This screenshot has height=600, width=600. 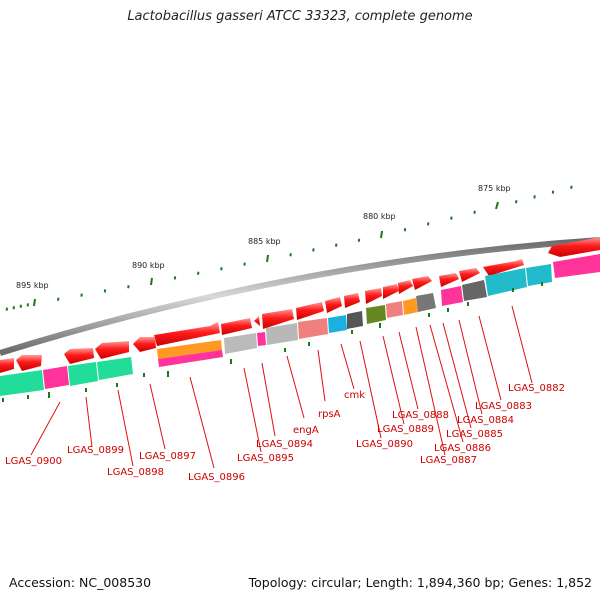 What do you see at coordinates (420, 415) in the screenshot?
I see `gene-label: LGAS_0888` at bounding box center [420, 415].